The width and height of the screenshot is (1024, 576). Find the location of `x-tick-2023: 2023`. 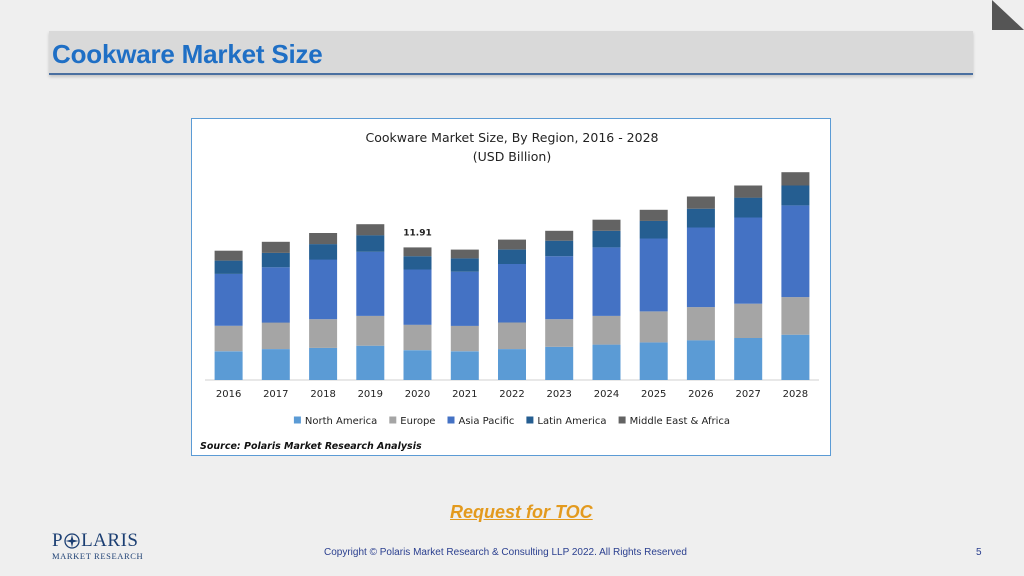

x-tick-2023: 2023 is located at coordinates (558, 394).